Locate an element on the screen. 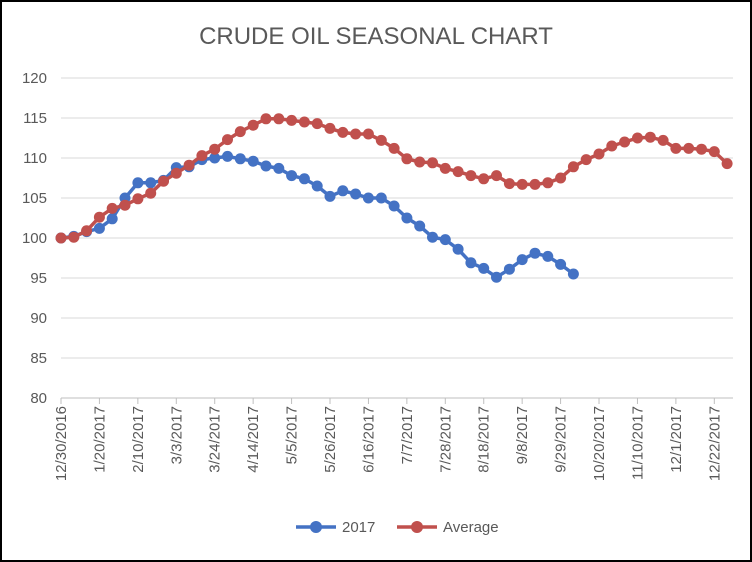 The image size is (752, 562). y-tick-label: 105 is located at coordinates (34, 198).